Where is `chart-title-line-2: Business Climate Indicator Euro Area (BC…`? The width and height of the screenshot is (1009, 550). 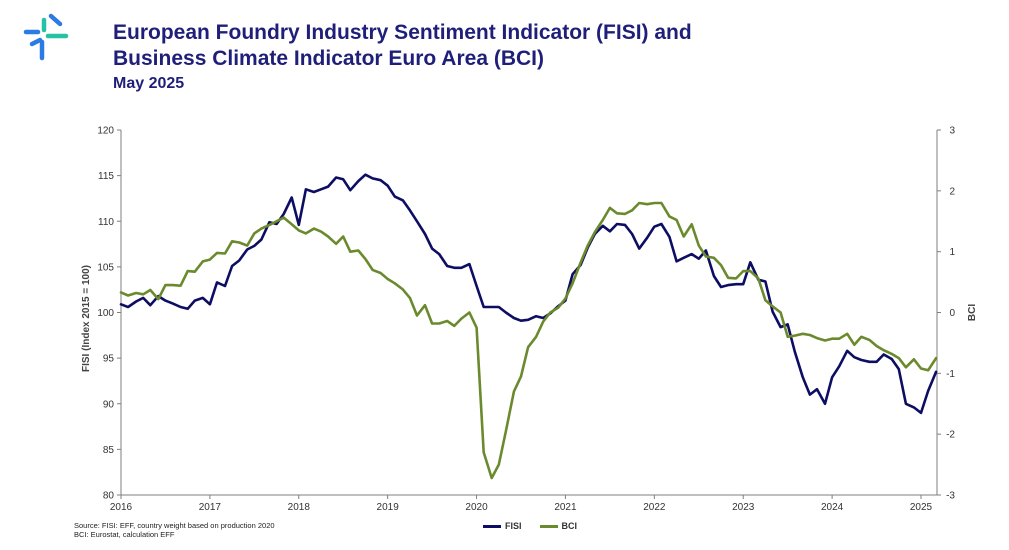 chart-title-line-2: Business Climate Indicator Euro Area (BC… is located at coordinates (328, 58).